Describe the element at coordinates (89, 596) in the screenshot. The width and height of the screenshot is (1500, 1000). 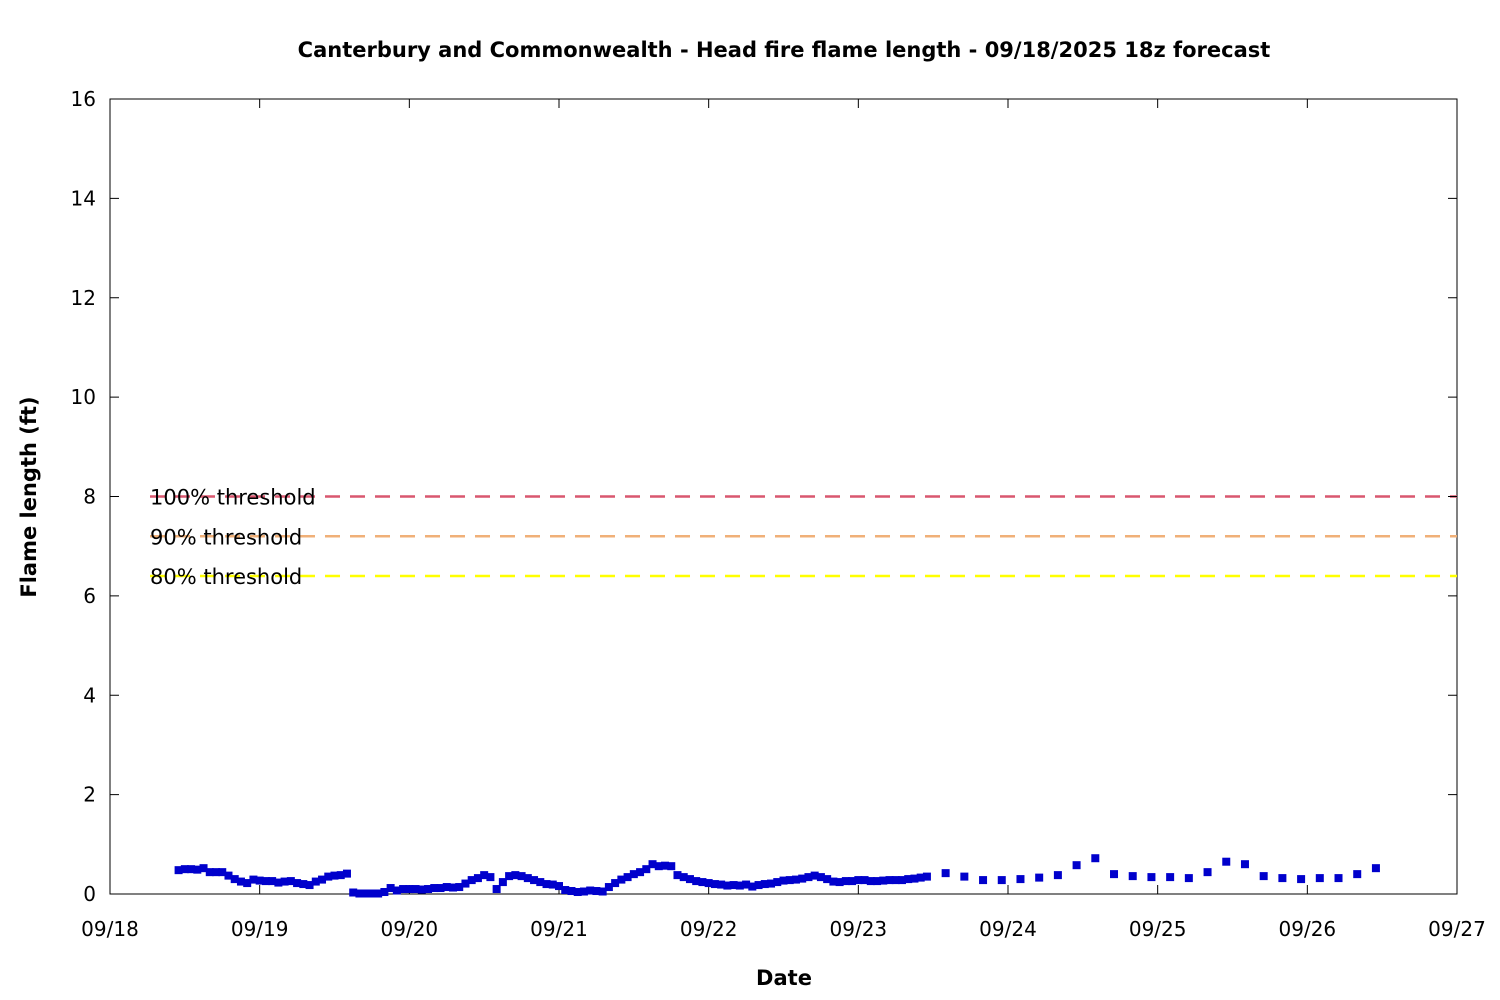
I see `y-tick-label: 6` at that location.